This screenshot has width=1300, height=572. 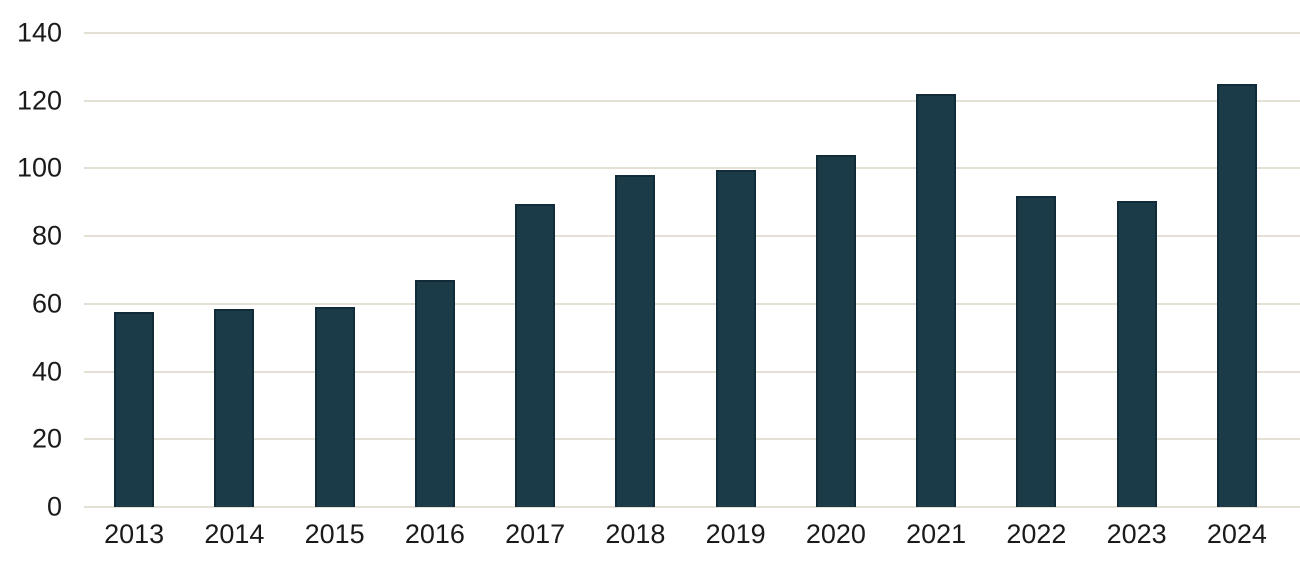 What do you see at coordinates (434, 393) in the screenshot?
I see `bar-2016` at bounding box center [434, 393].